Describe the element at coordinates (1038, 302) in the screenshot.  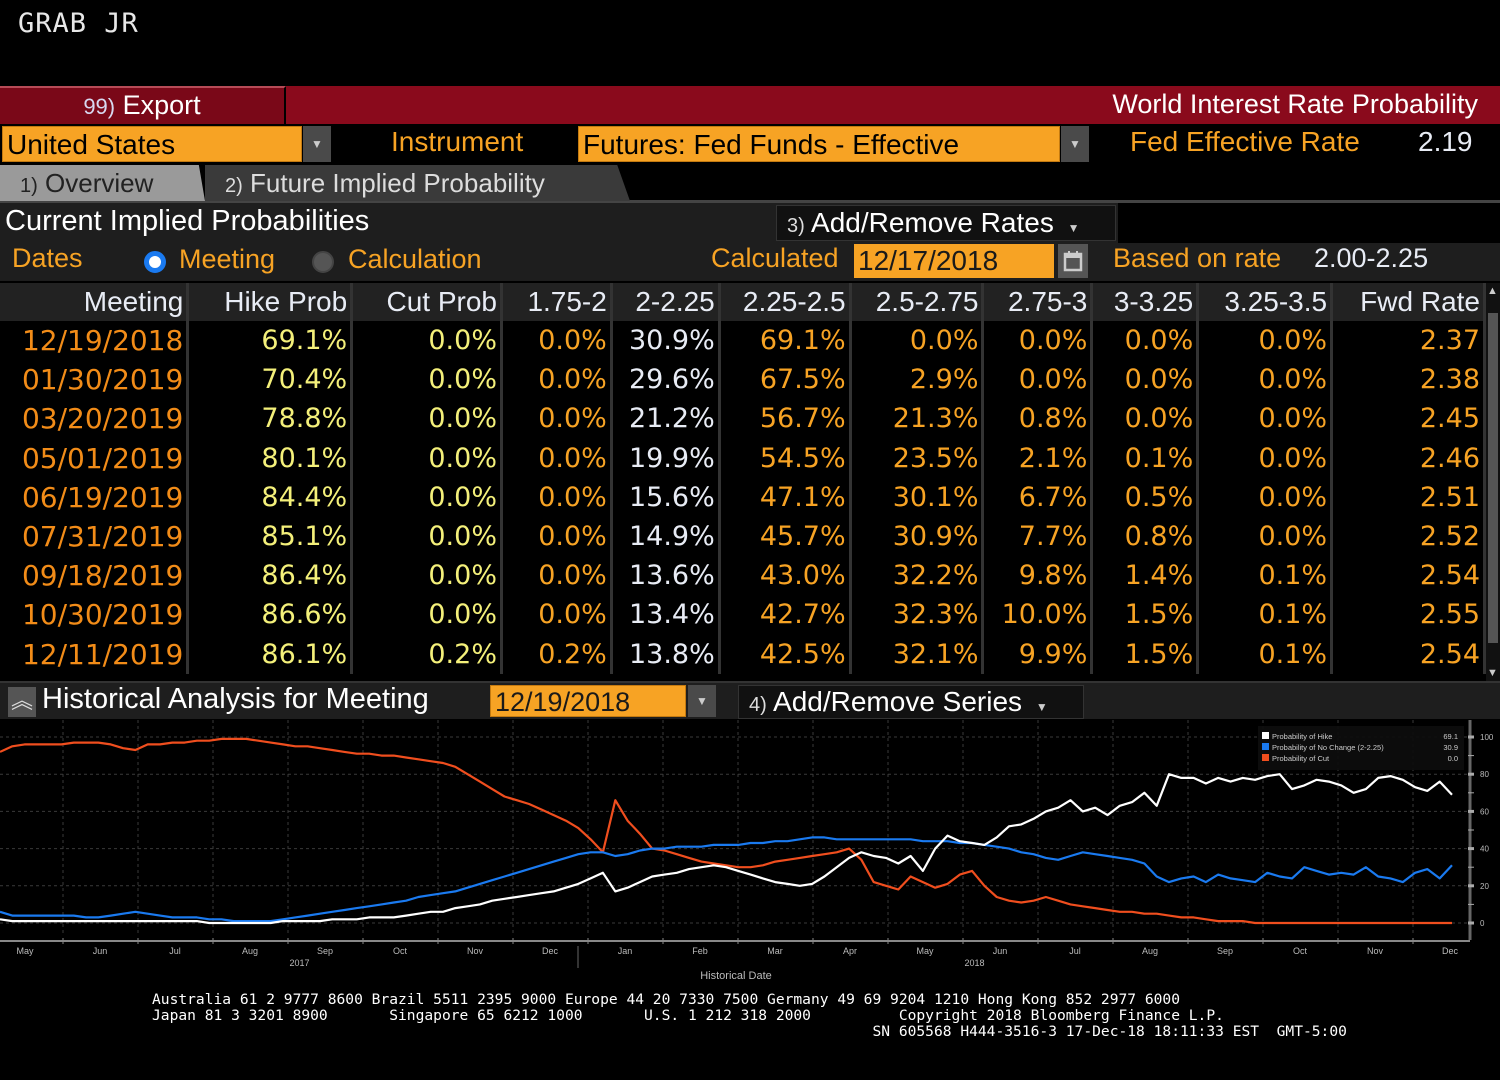
I see `column-header: 2.75-3` at that location.